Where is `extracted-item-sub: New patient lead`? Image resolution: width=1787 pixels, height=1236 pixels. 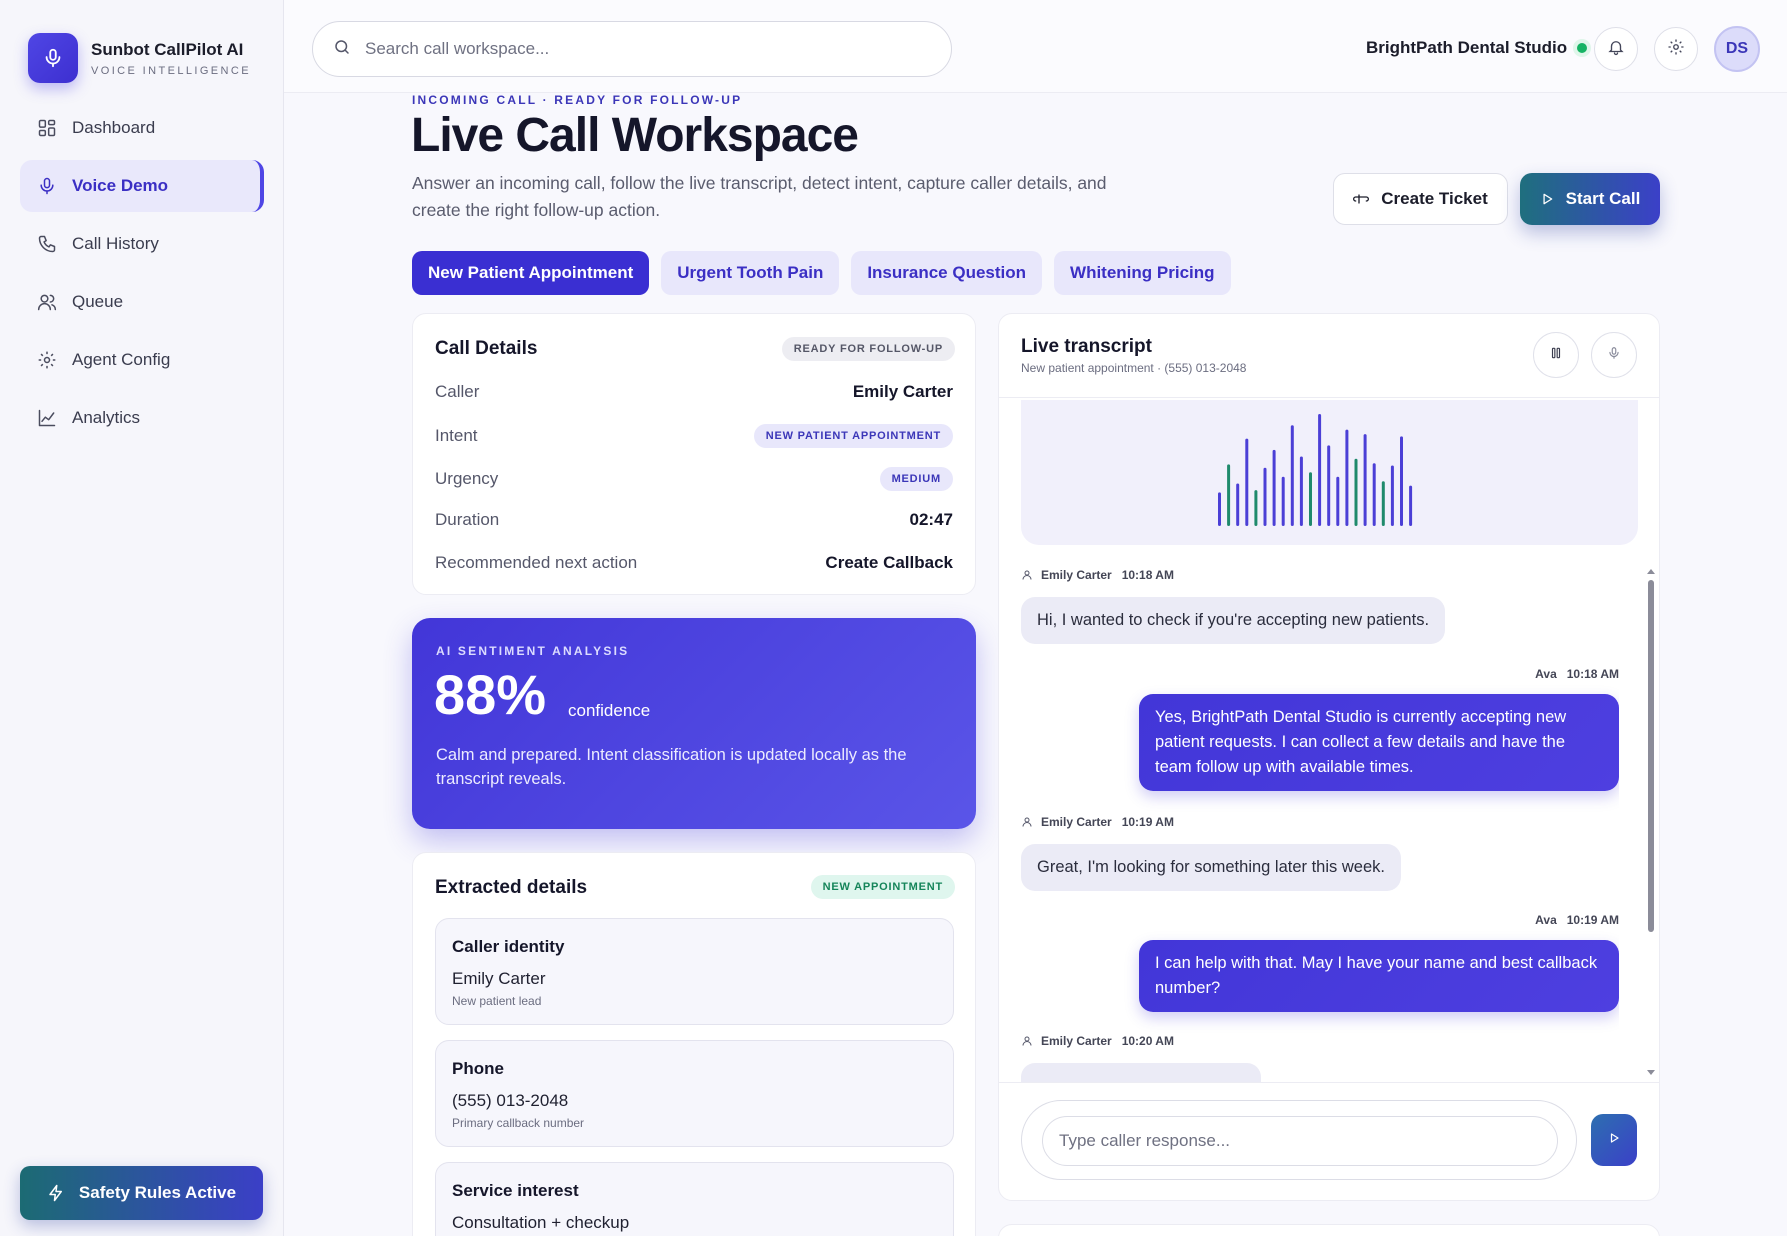 extracted-item-sub: New patient lead is located at coordinates (497, 1001).